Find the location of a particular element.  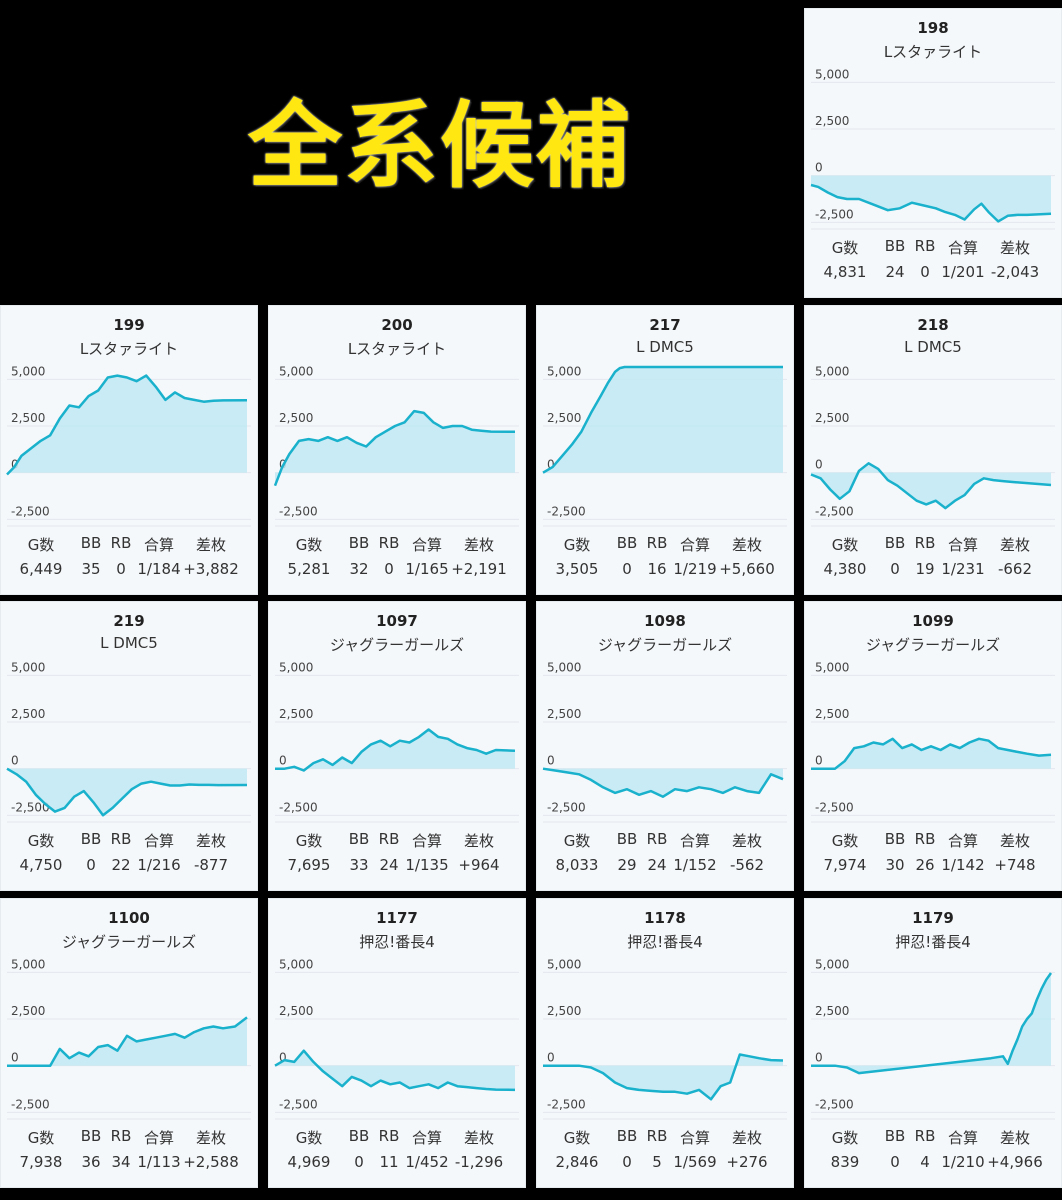

combined-value: 1/210 is located at coordinates (963, 1162).